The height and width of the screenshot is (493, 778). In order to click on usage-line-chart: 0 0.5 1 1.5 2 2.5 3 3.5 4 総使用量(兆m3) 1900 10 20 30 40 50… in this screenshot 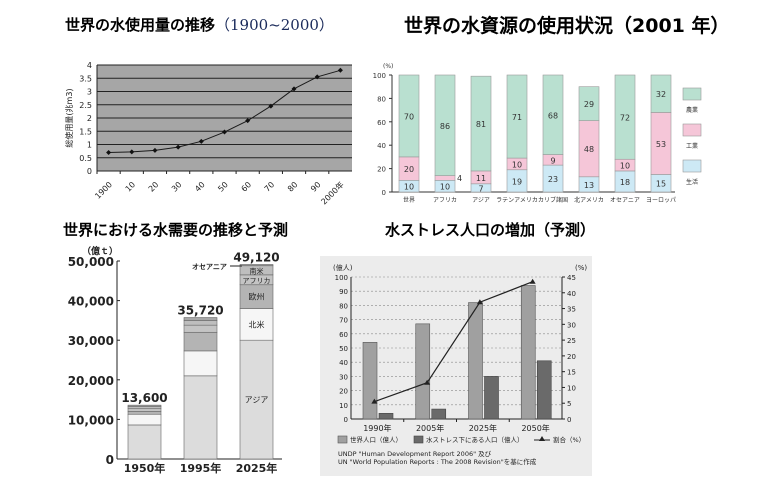, I will do `click(208, 133)`.